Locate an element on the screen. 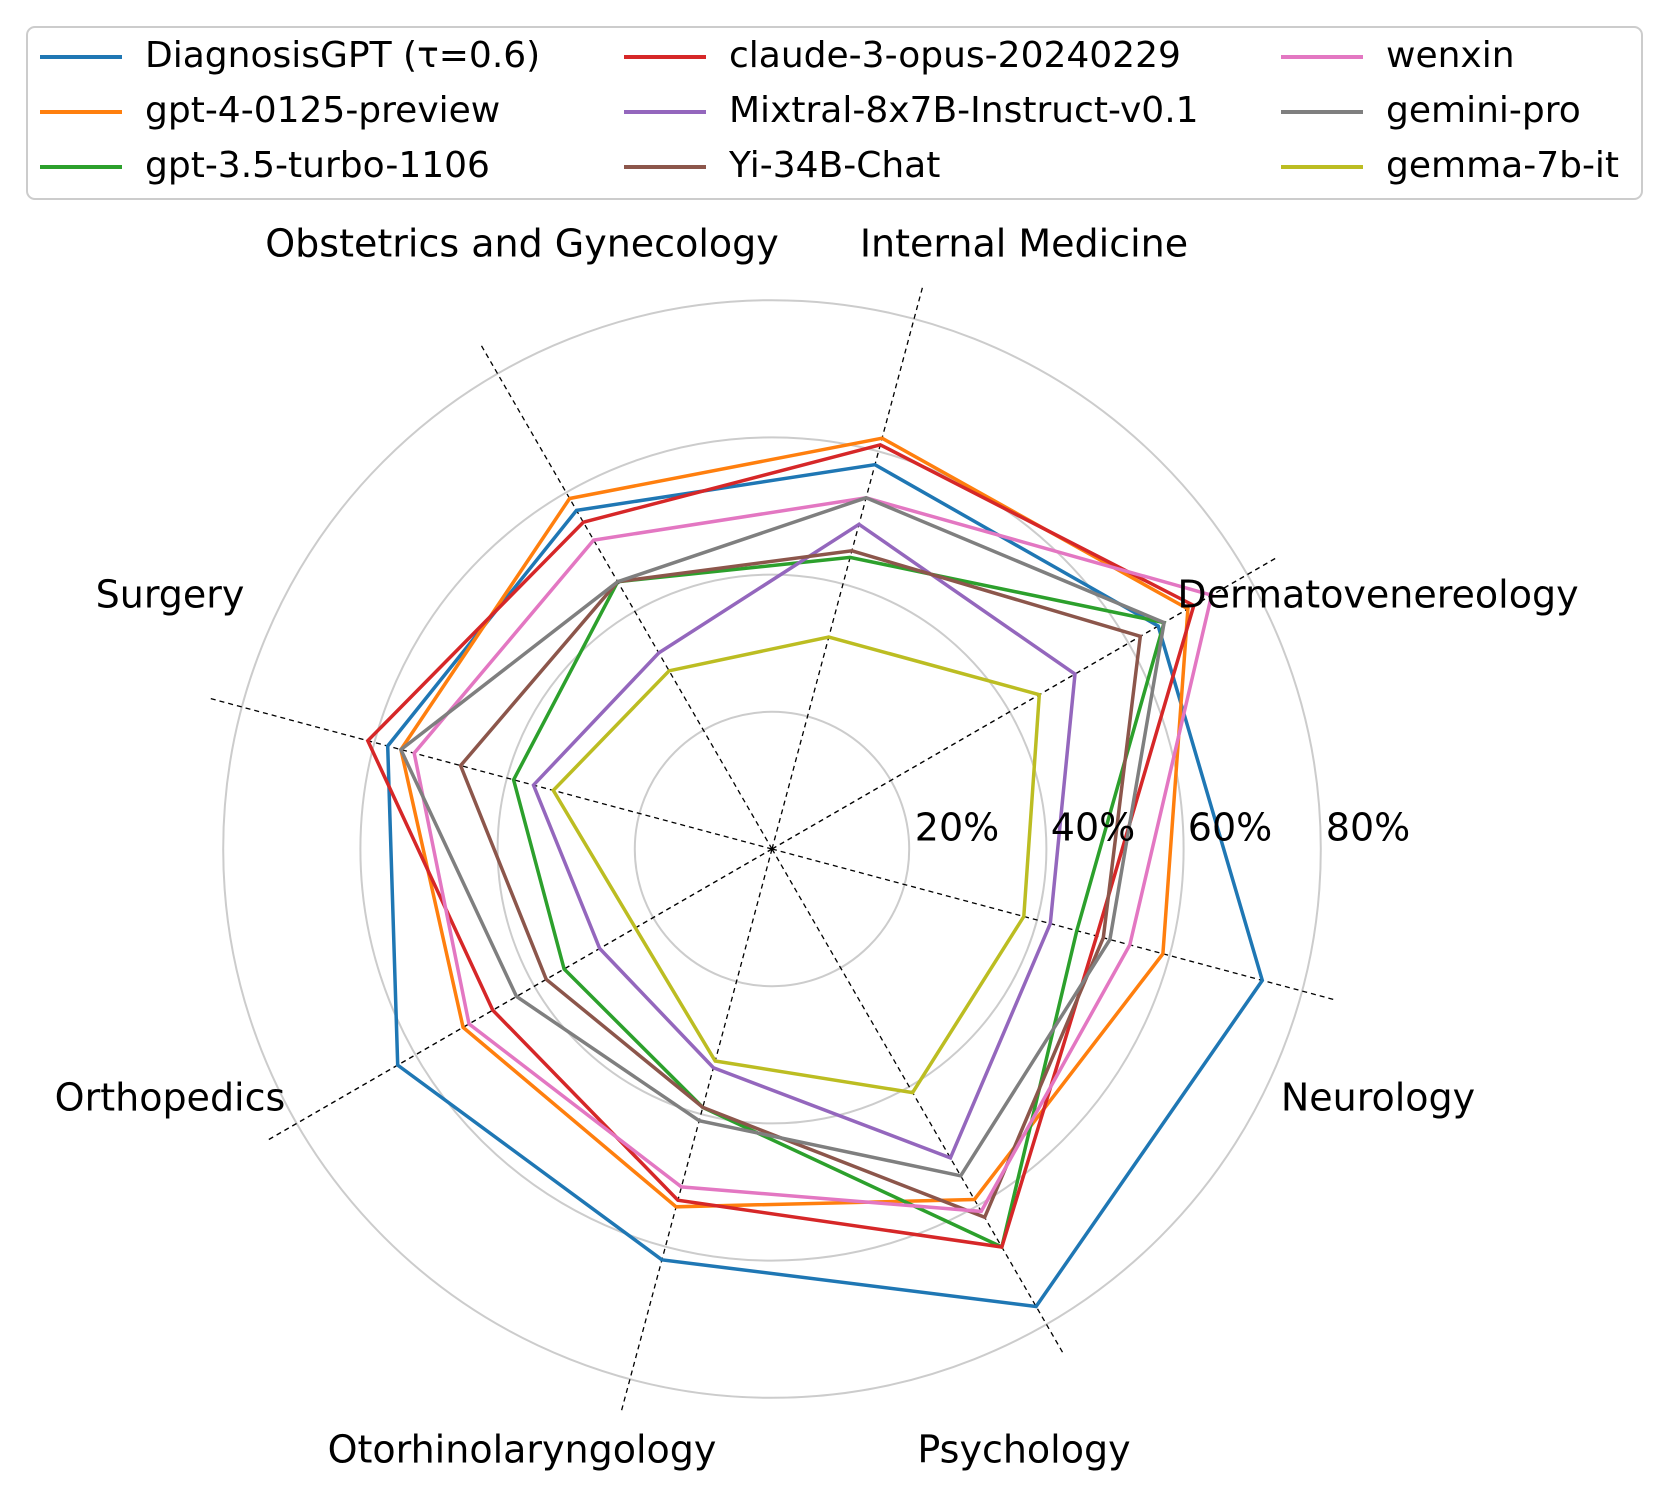  axis-label-7: Psychology is located at coordinates (1023, 1450).